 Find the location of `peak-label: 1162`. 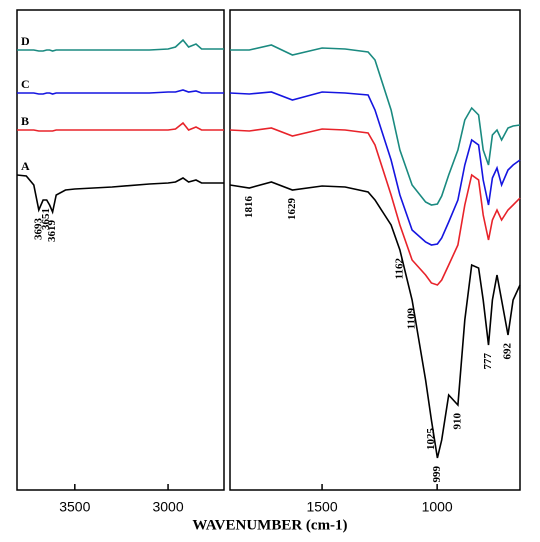

peak-label: 1162 is located at coordinates (399, 269).